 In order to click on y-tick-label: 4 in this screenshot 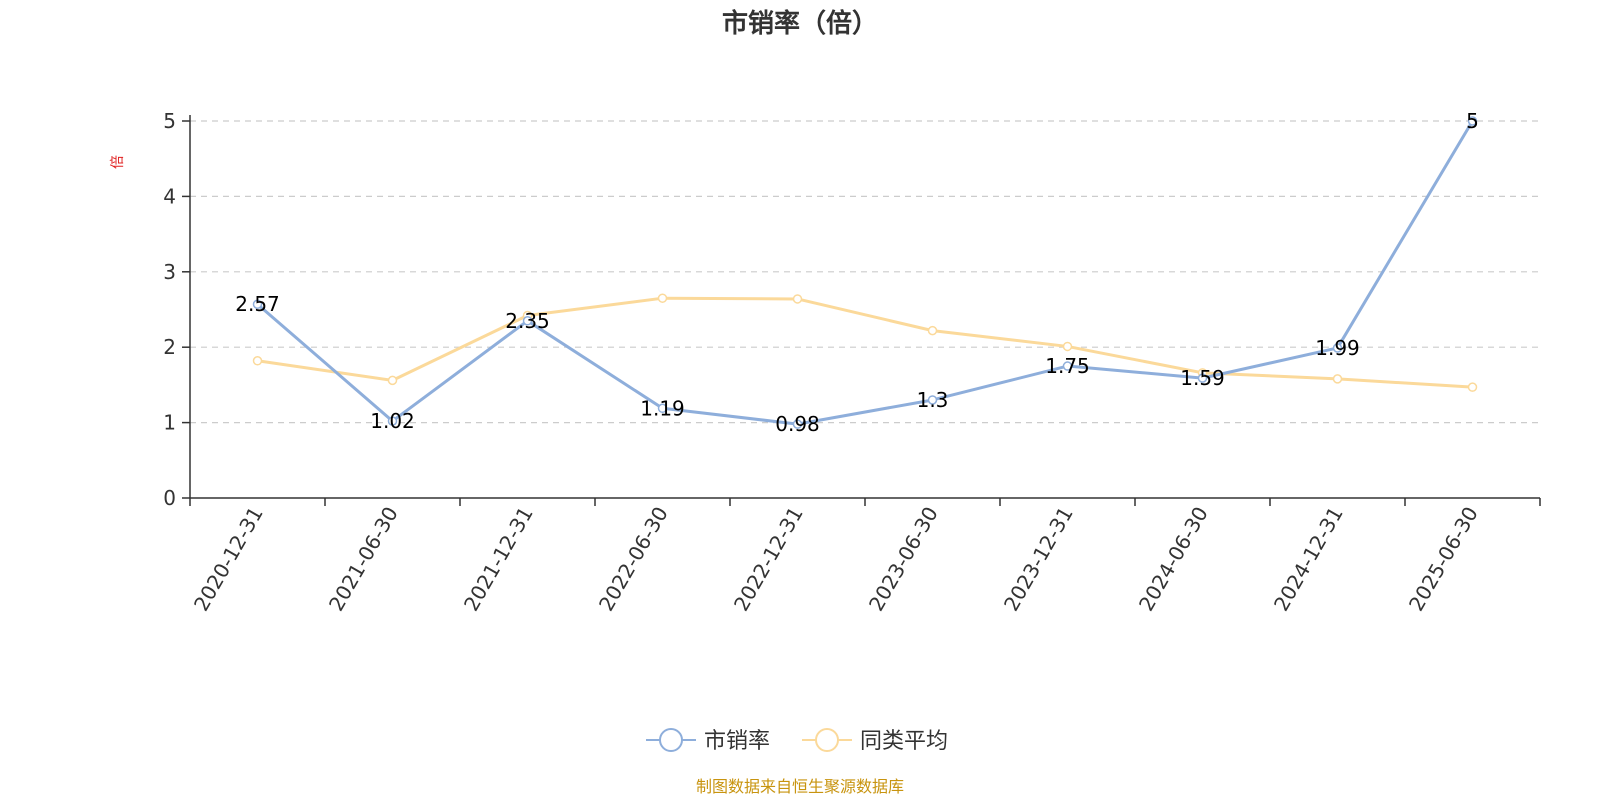, I will do `click(169, 196)`.